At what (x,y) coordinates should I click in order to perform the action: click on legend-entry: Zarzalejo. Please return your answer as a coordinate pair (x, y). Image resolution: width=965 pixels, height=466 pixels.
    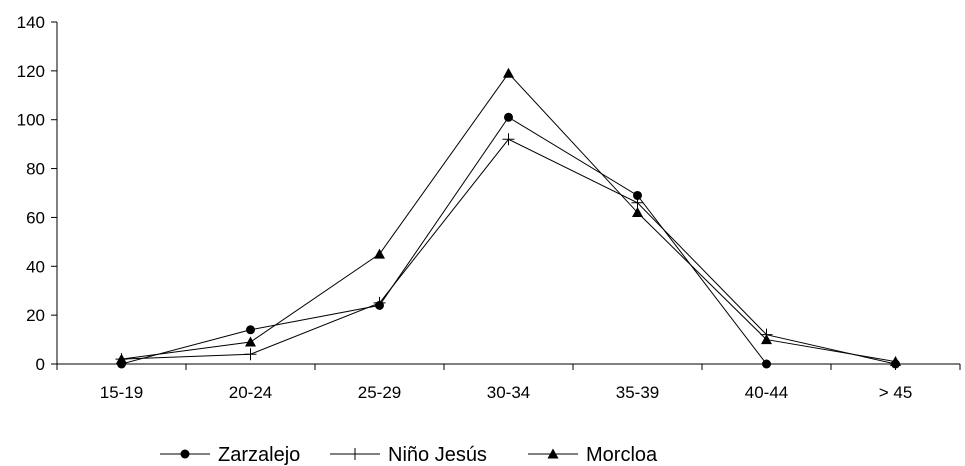
    Looking at the image, I should click on (230, 455).